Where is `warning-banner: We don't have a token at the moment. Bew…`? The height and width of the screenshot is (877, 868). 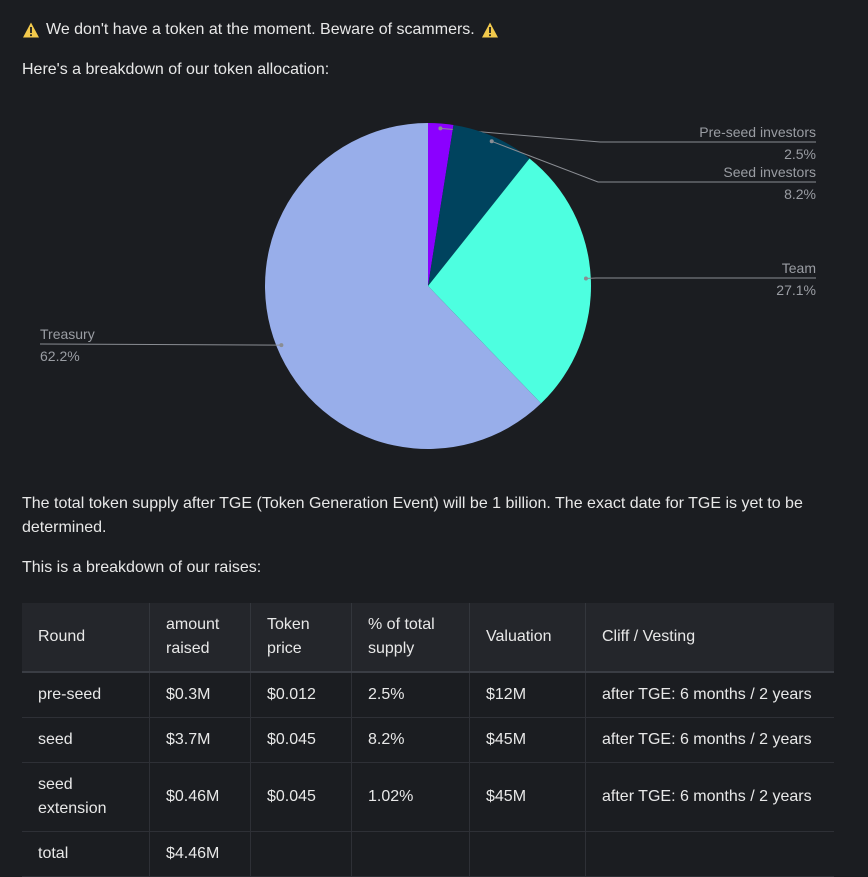 warning-banner: We don't have a token at the moment. Bew… is located at coordinates (260, 30).